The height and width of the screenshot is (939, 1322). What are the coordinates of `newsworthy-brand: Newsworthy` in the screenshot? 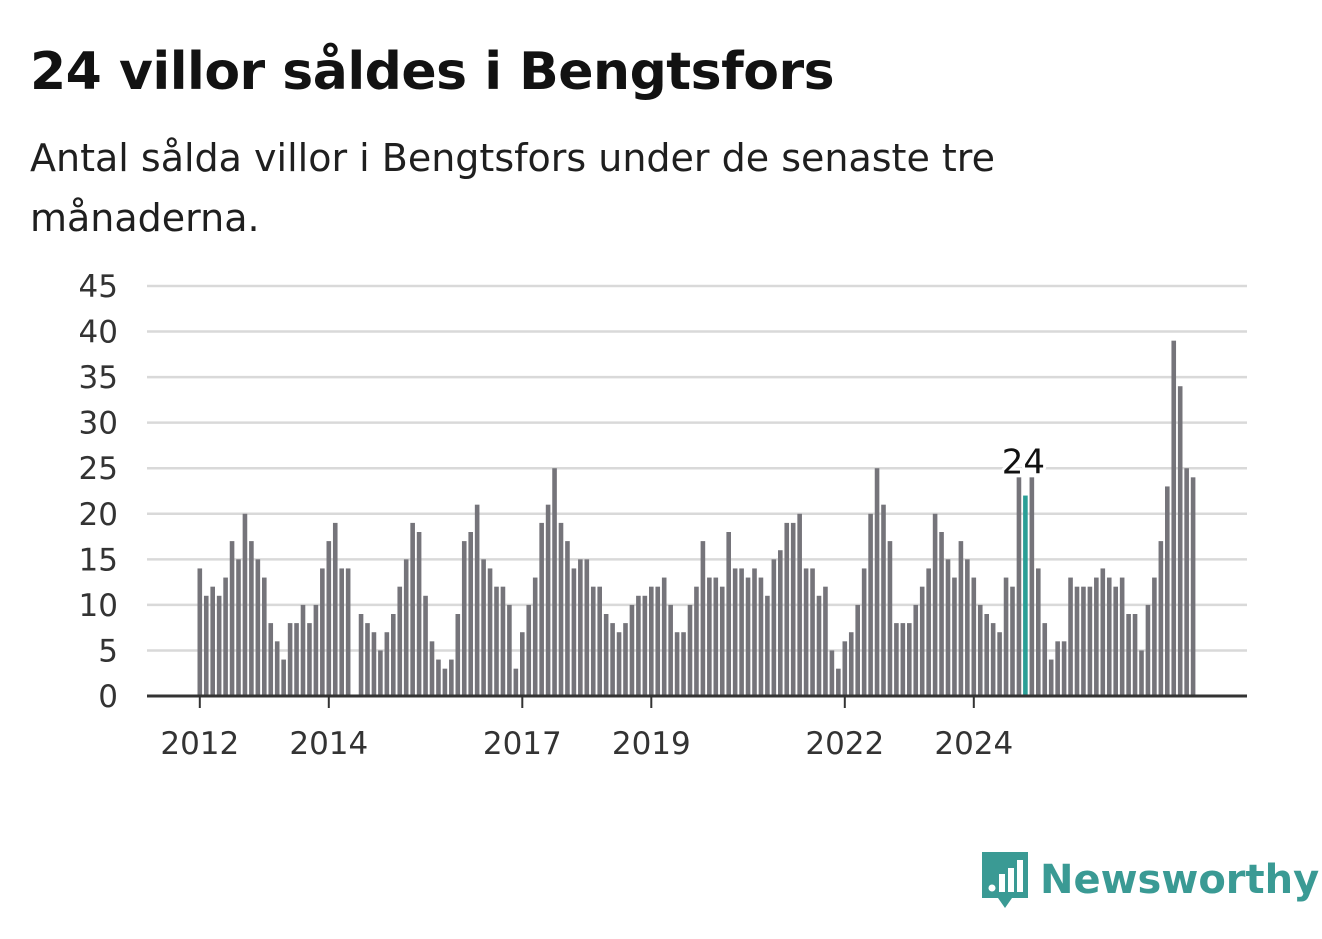 It's located at (1149, 880).